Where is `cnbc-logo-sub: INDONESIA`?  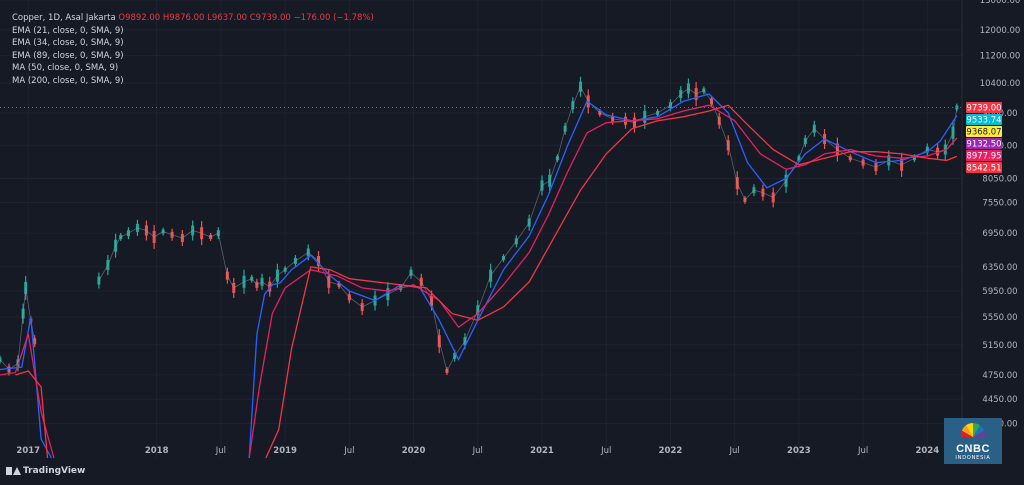 cnbc-logo-sub: INDONESIA is located at coordinates (973, 458).